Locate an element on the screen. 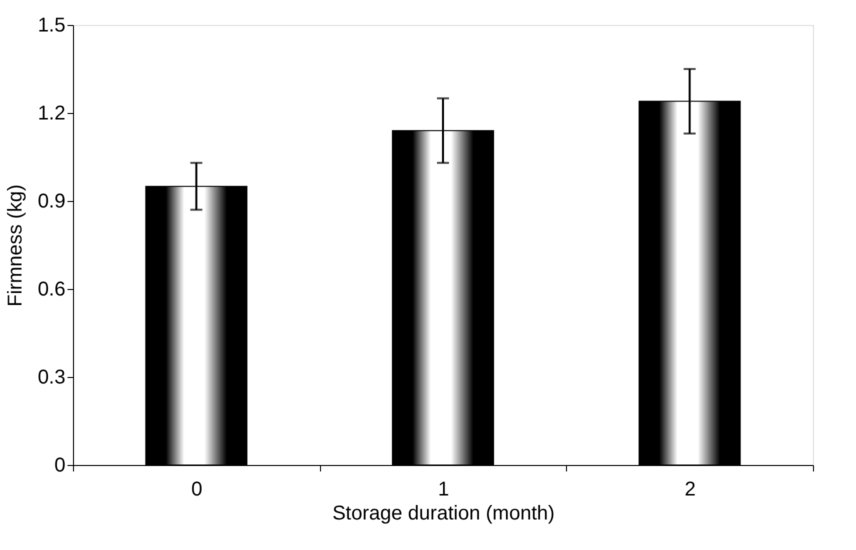 The width and height of the screenshot is (856, 550). y-tick-label: 1.5 is located at coordinates (52, 25).